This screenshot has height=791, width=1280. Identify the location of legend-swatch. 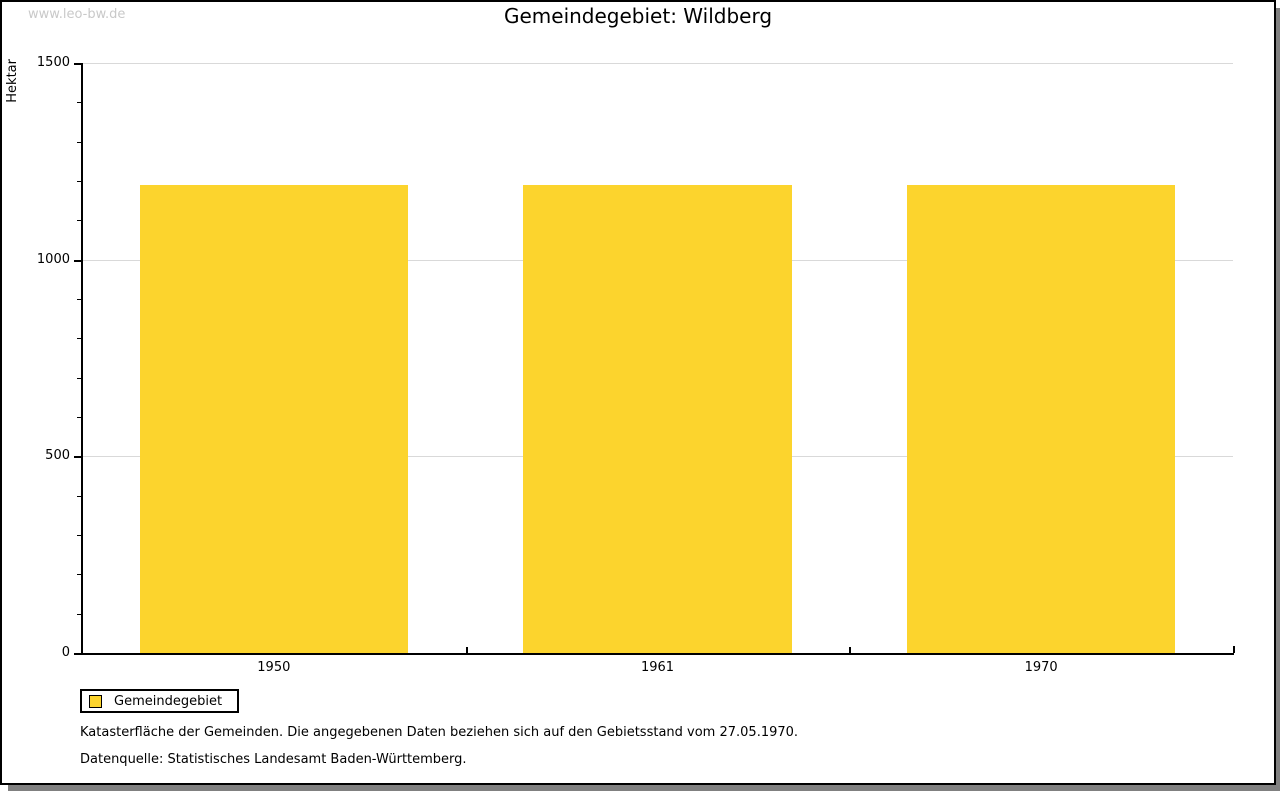
(95, 701).